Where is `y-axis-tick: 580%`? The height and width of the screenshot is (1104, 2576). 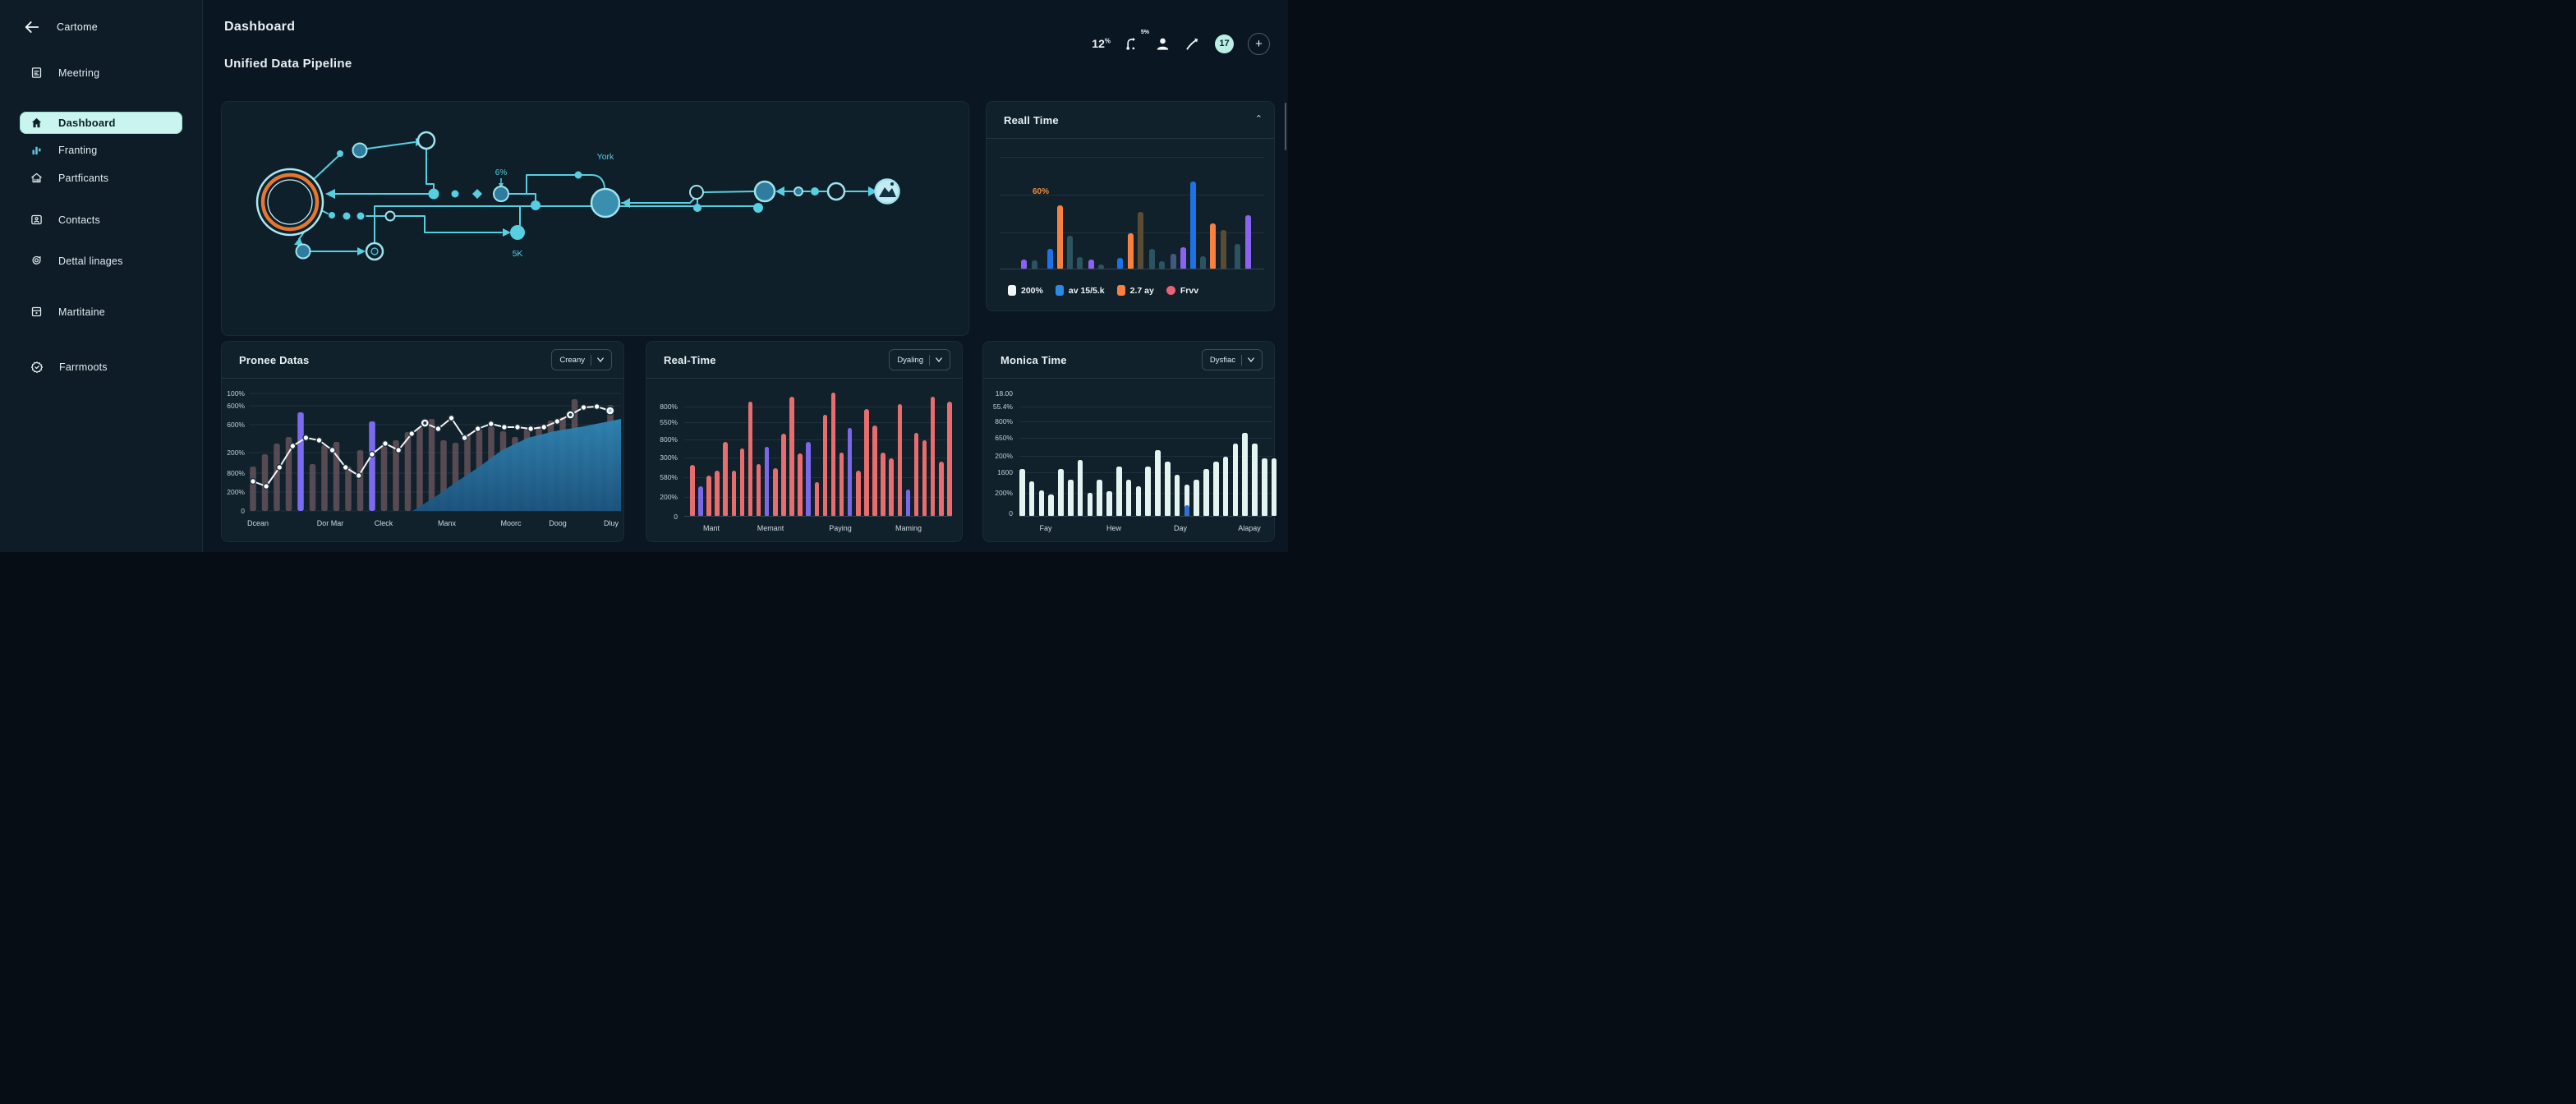
y-axis-tick: 580% is located at coordinates (669, 477).